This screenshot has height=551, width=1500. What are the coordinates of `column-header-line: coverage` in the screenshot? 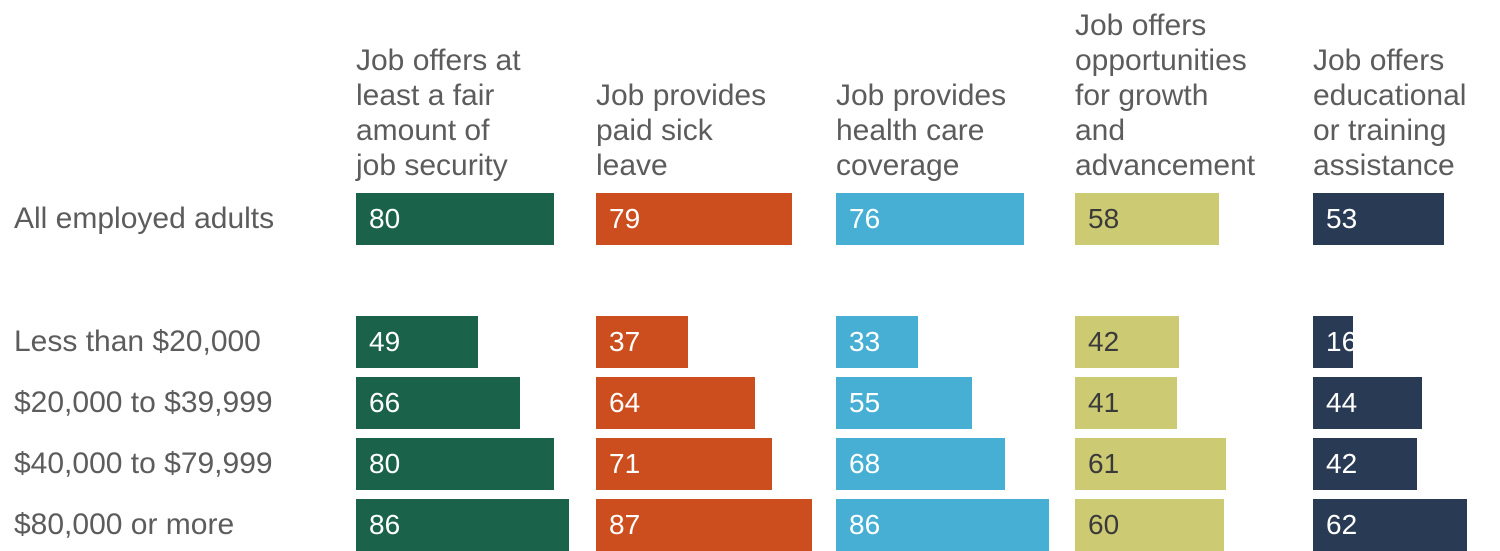 It's located at (898, 165).